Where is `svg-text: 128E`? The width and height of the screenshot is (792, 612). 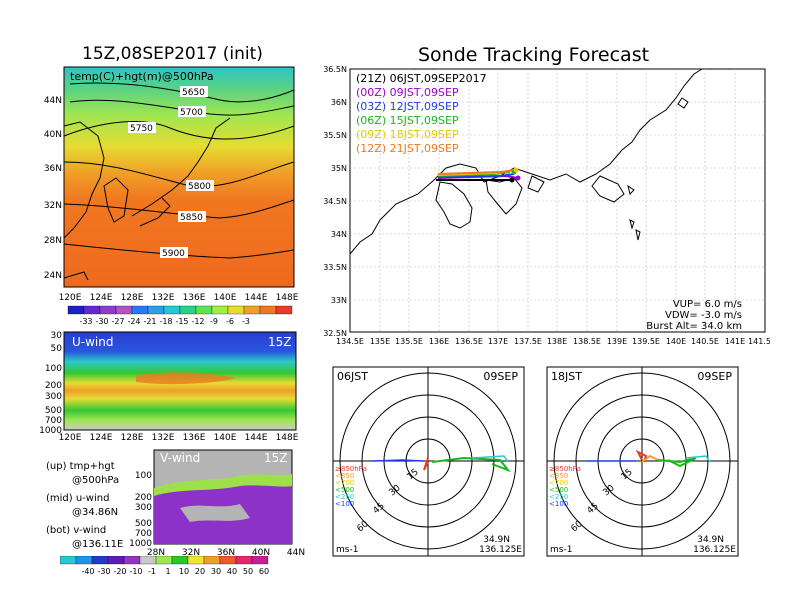
svg-text: 128E is located at coordinates (132, 437).